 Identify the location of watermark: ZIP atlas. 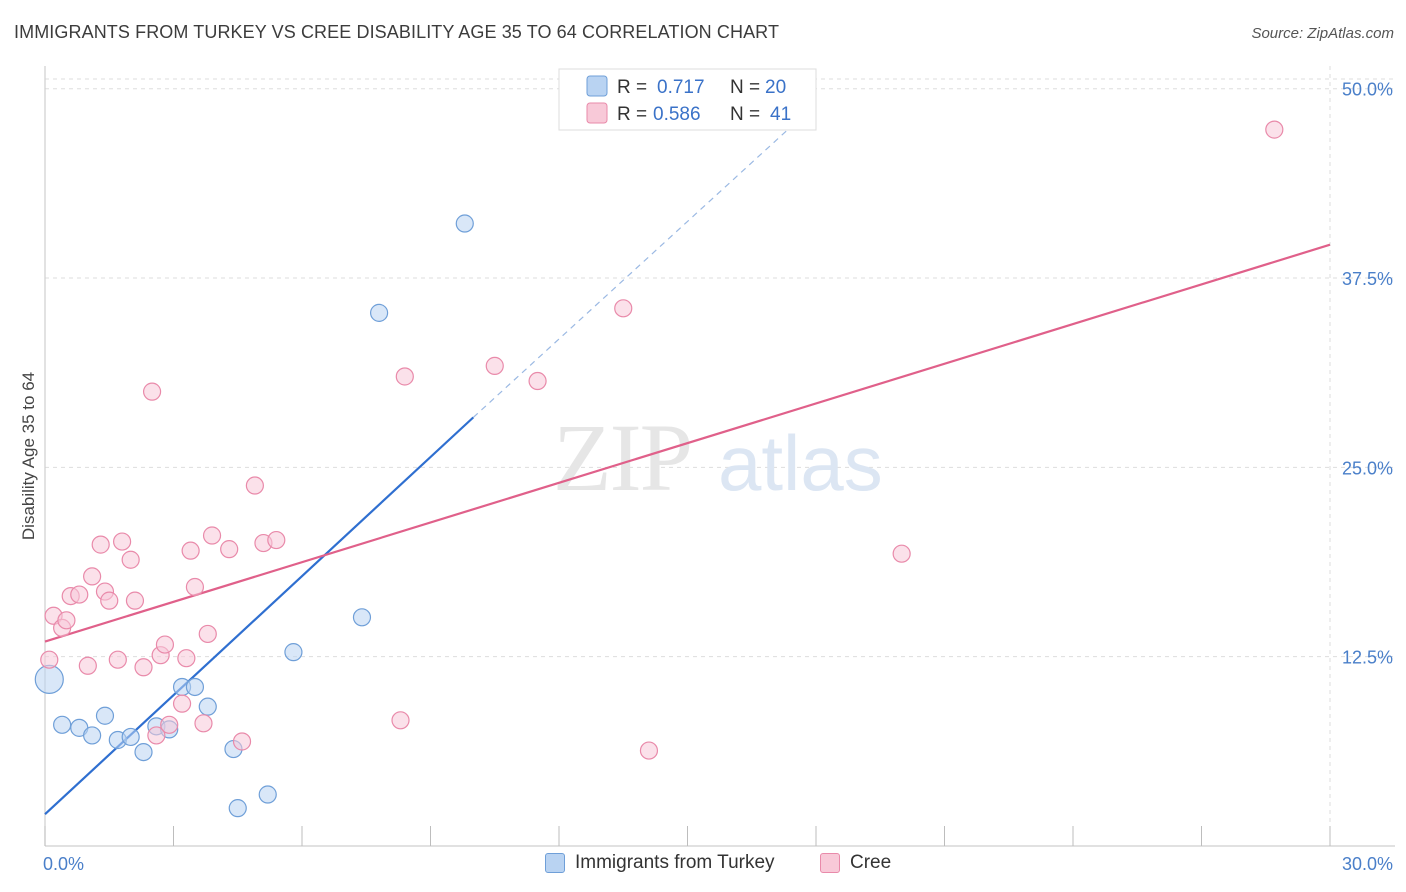
(718, 457).